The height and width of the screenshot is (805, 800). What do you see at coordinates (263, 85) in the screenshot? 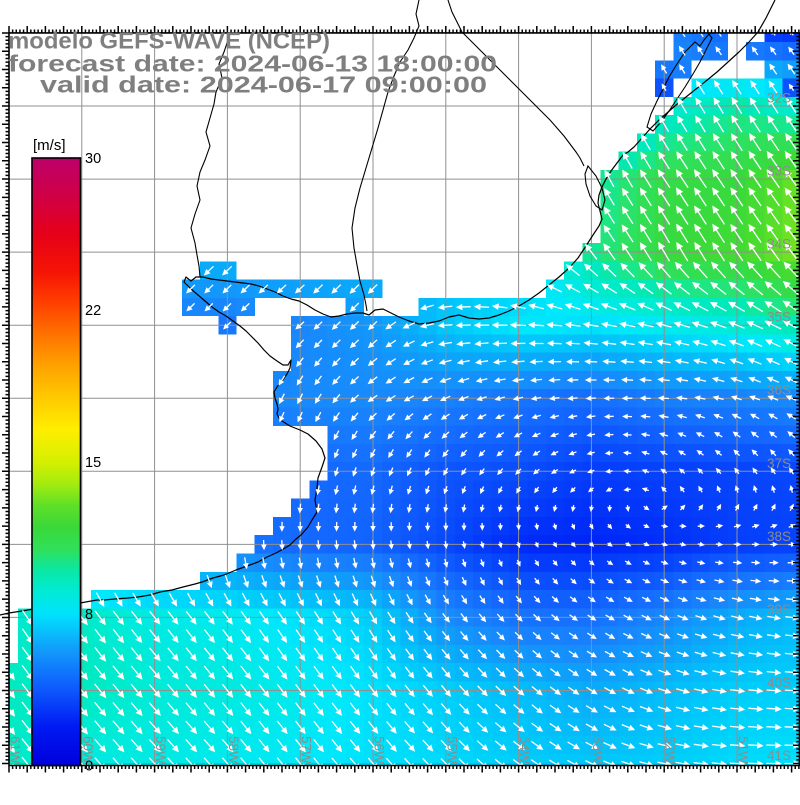
I see `svg-text:valid date: 2024-06-17 09:00:0: valid date: 2024-06-17 09:00:00` at bounding box center [263, 85].